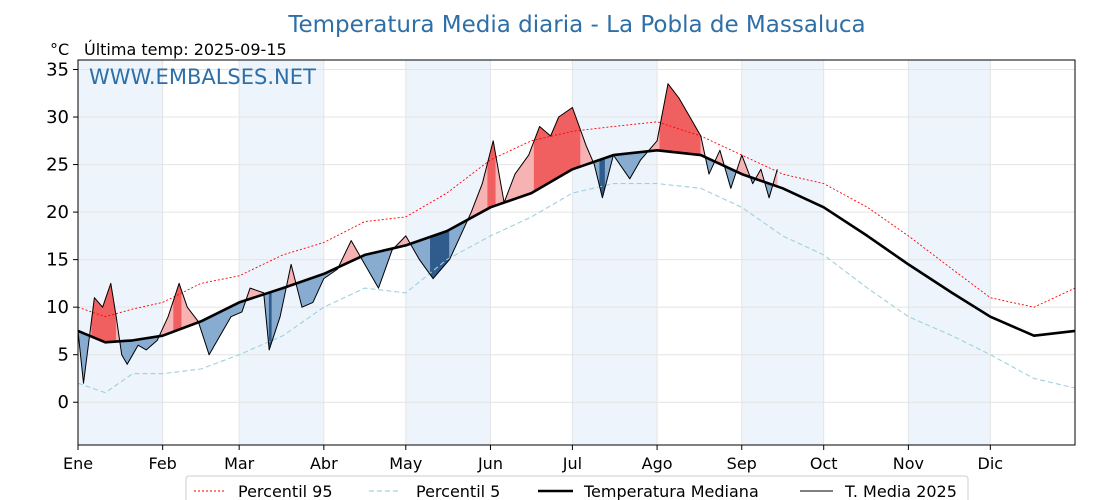 The height and width of the screenshot is (500, 1120). Describe the element at coordinates (57, 307) in the screenshot. I see `y-tick-label: 10` at that location.